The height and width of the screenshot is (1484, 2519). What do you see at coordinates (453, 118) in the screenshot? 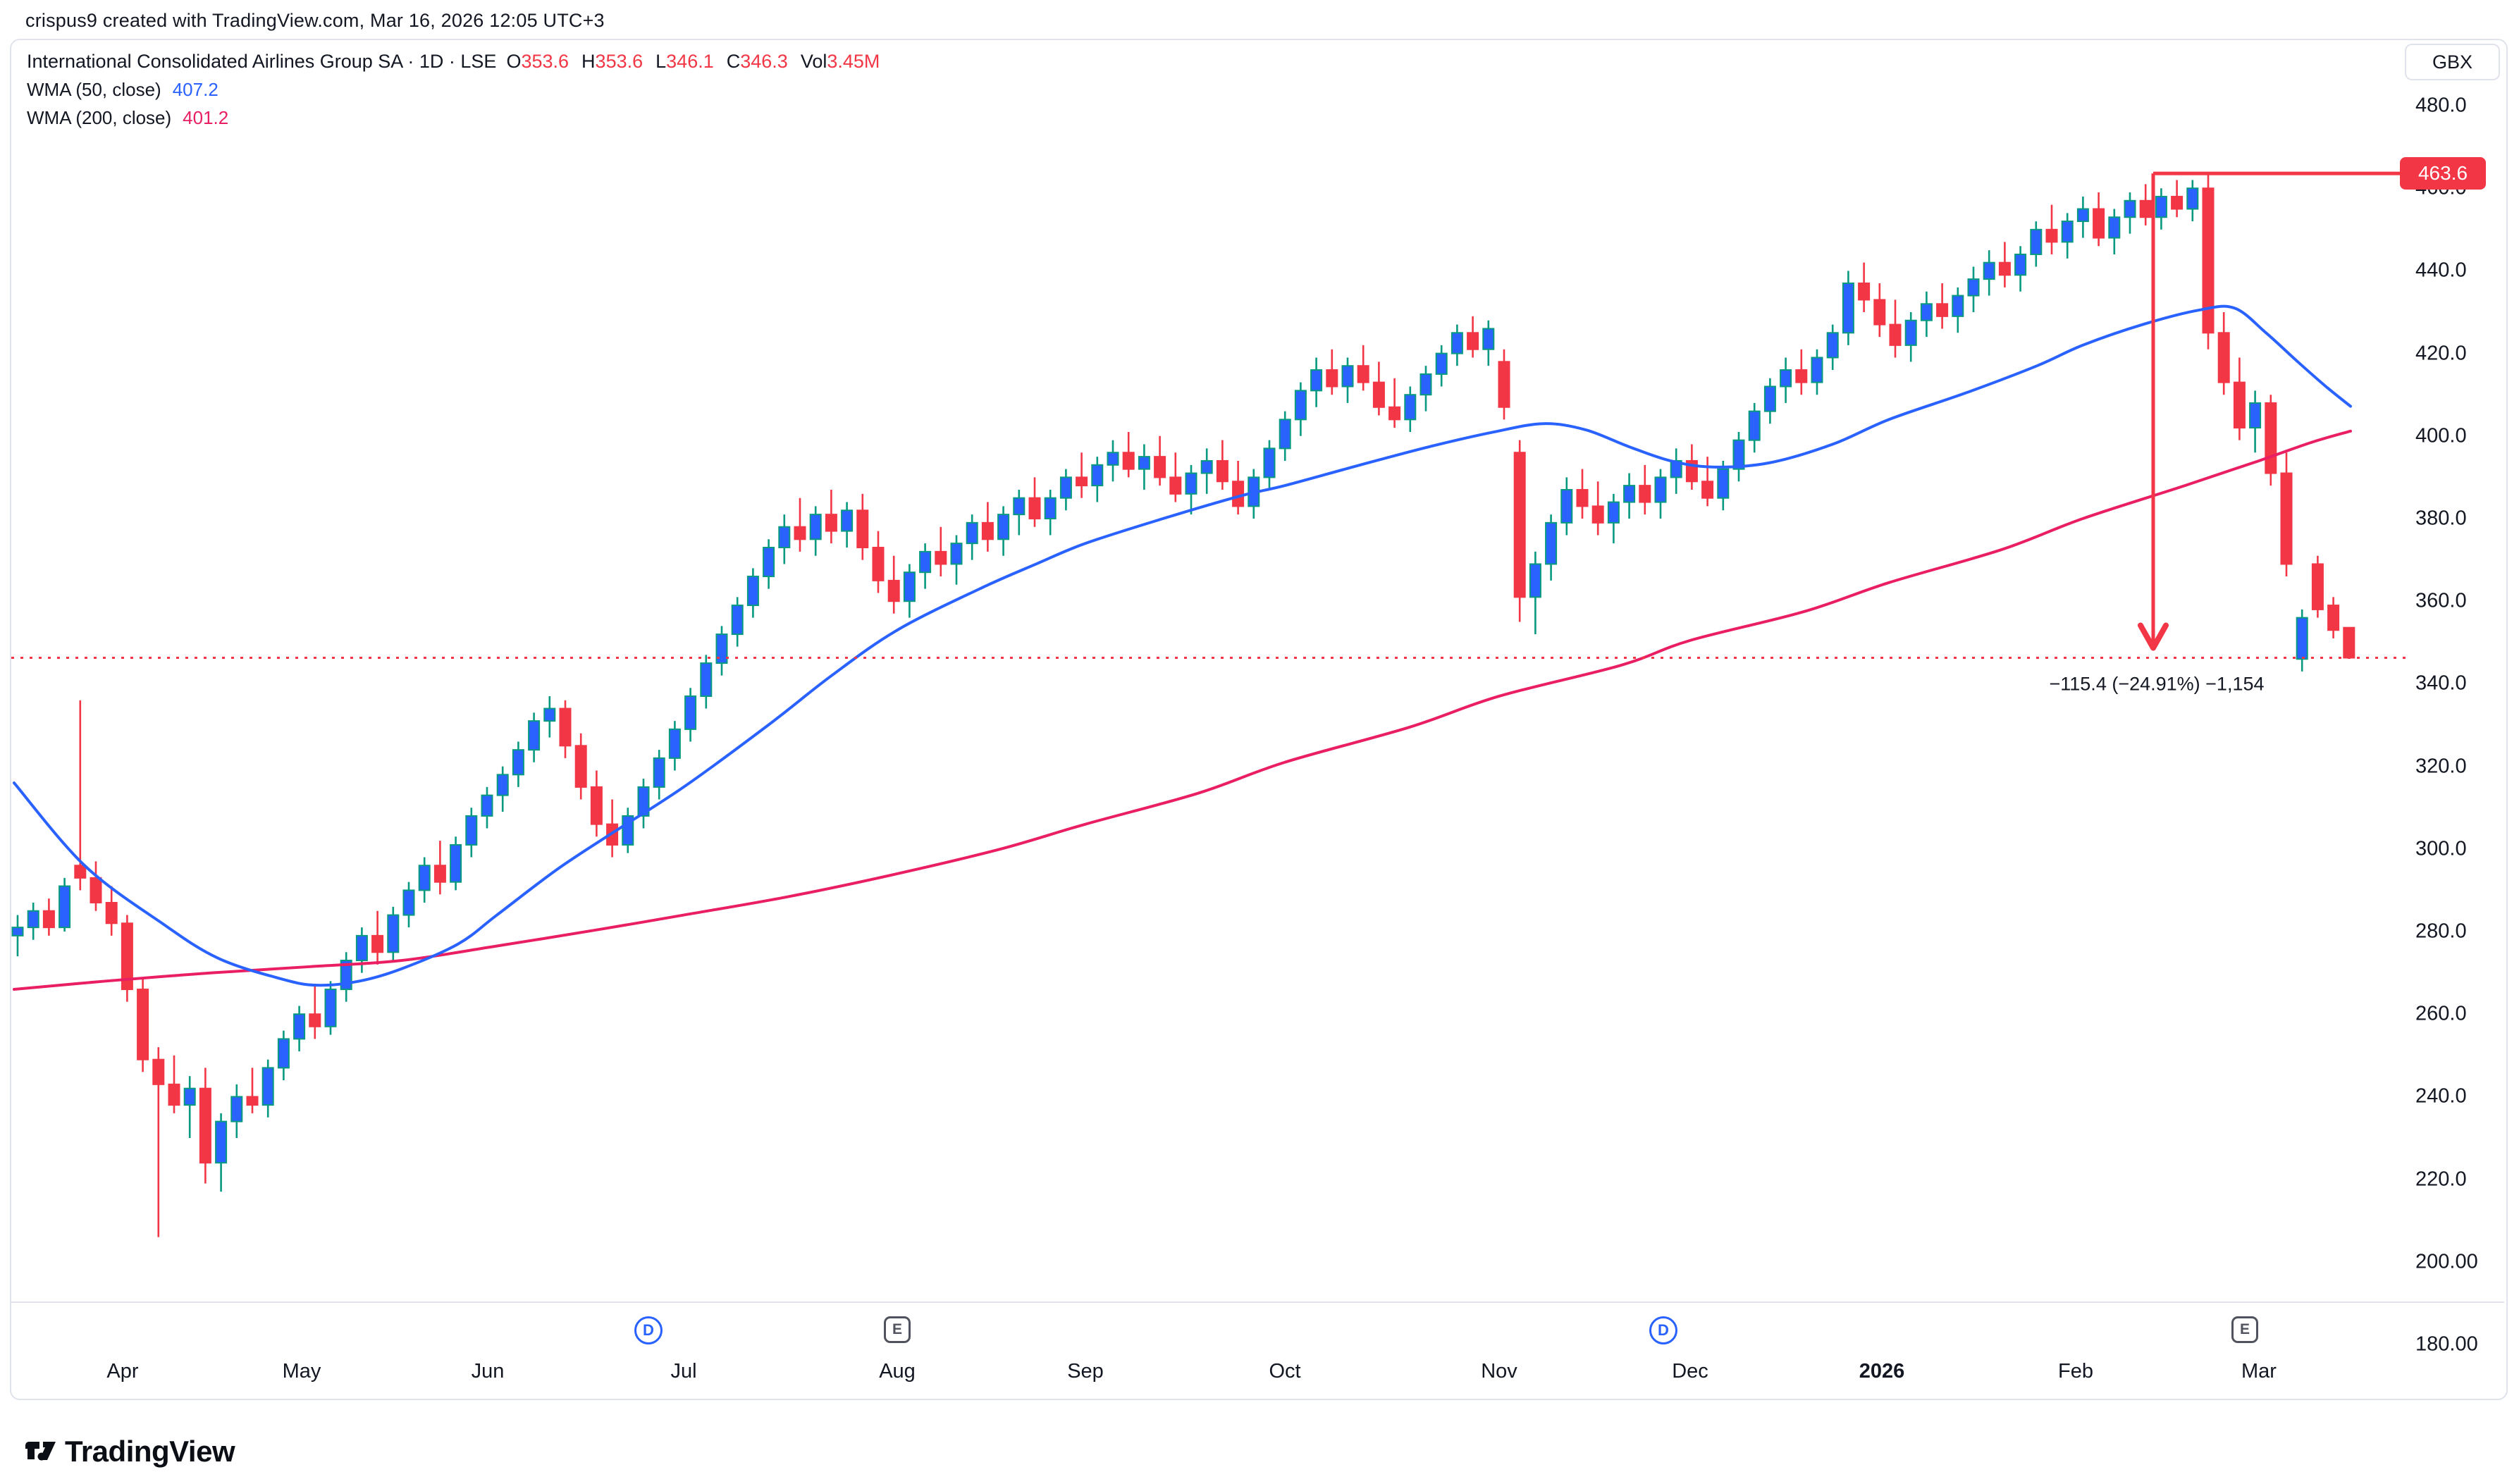
I see `legend-wma200-row: WMA (200, close) 401.2` at bounding box center [453, 118].